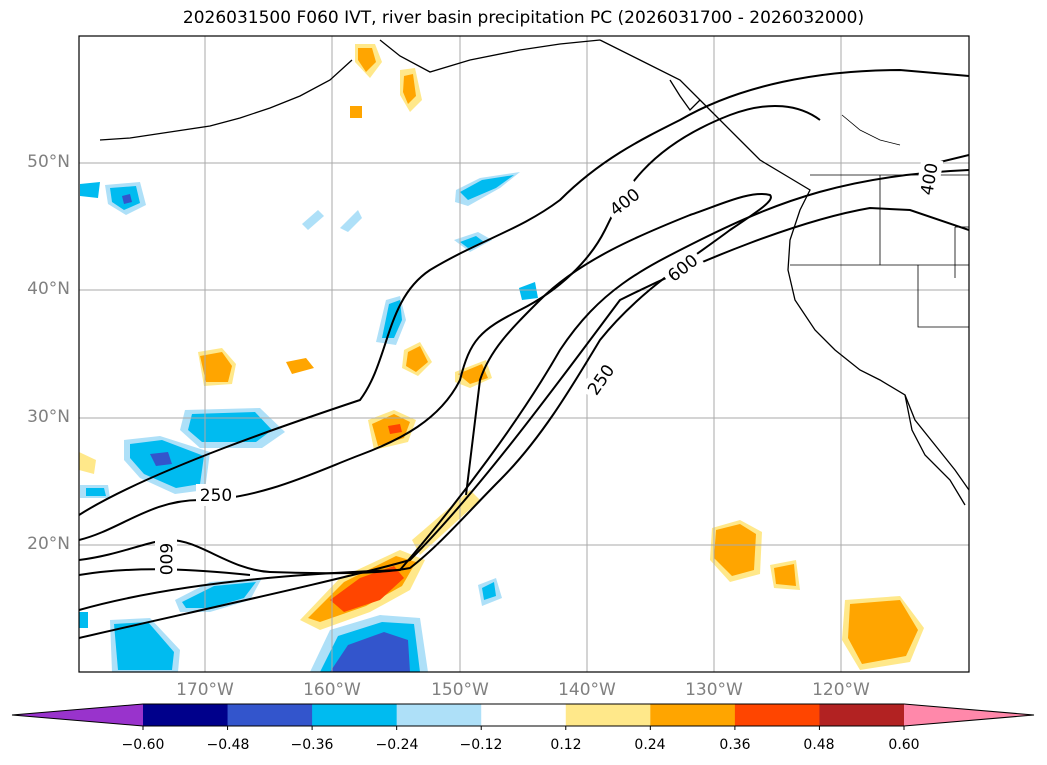  What do you see at coordinates (735, 745) in the screenshot?
I see `colorbar-tick-label: 0.36` at bounding box center [735, 745].